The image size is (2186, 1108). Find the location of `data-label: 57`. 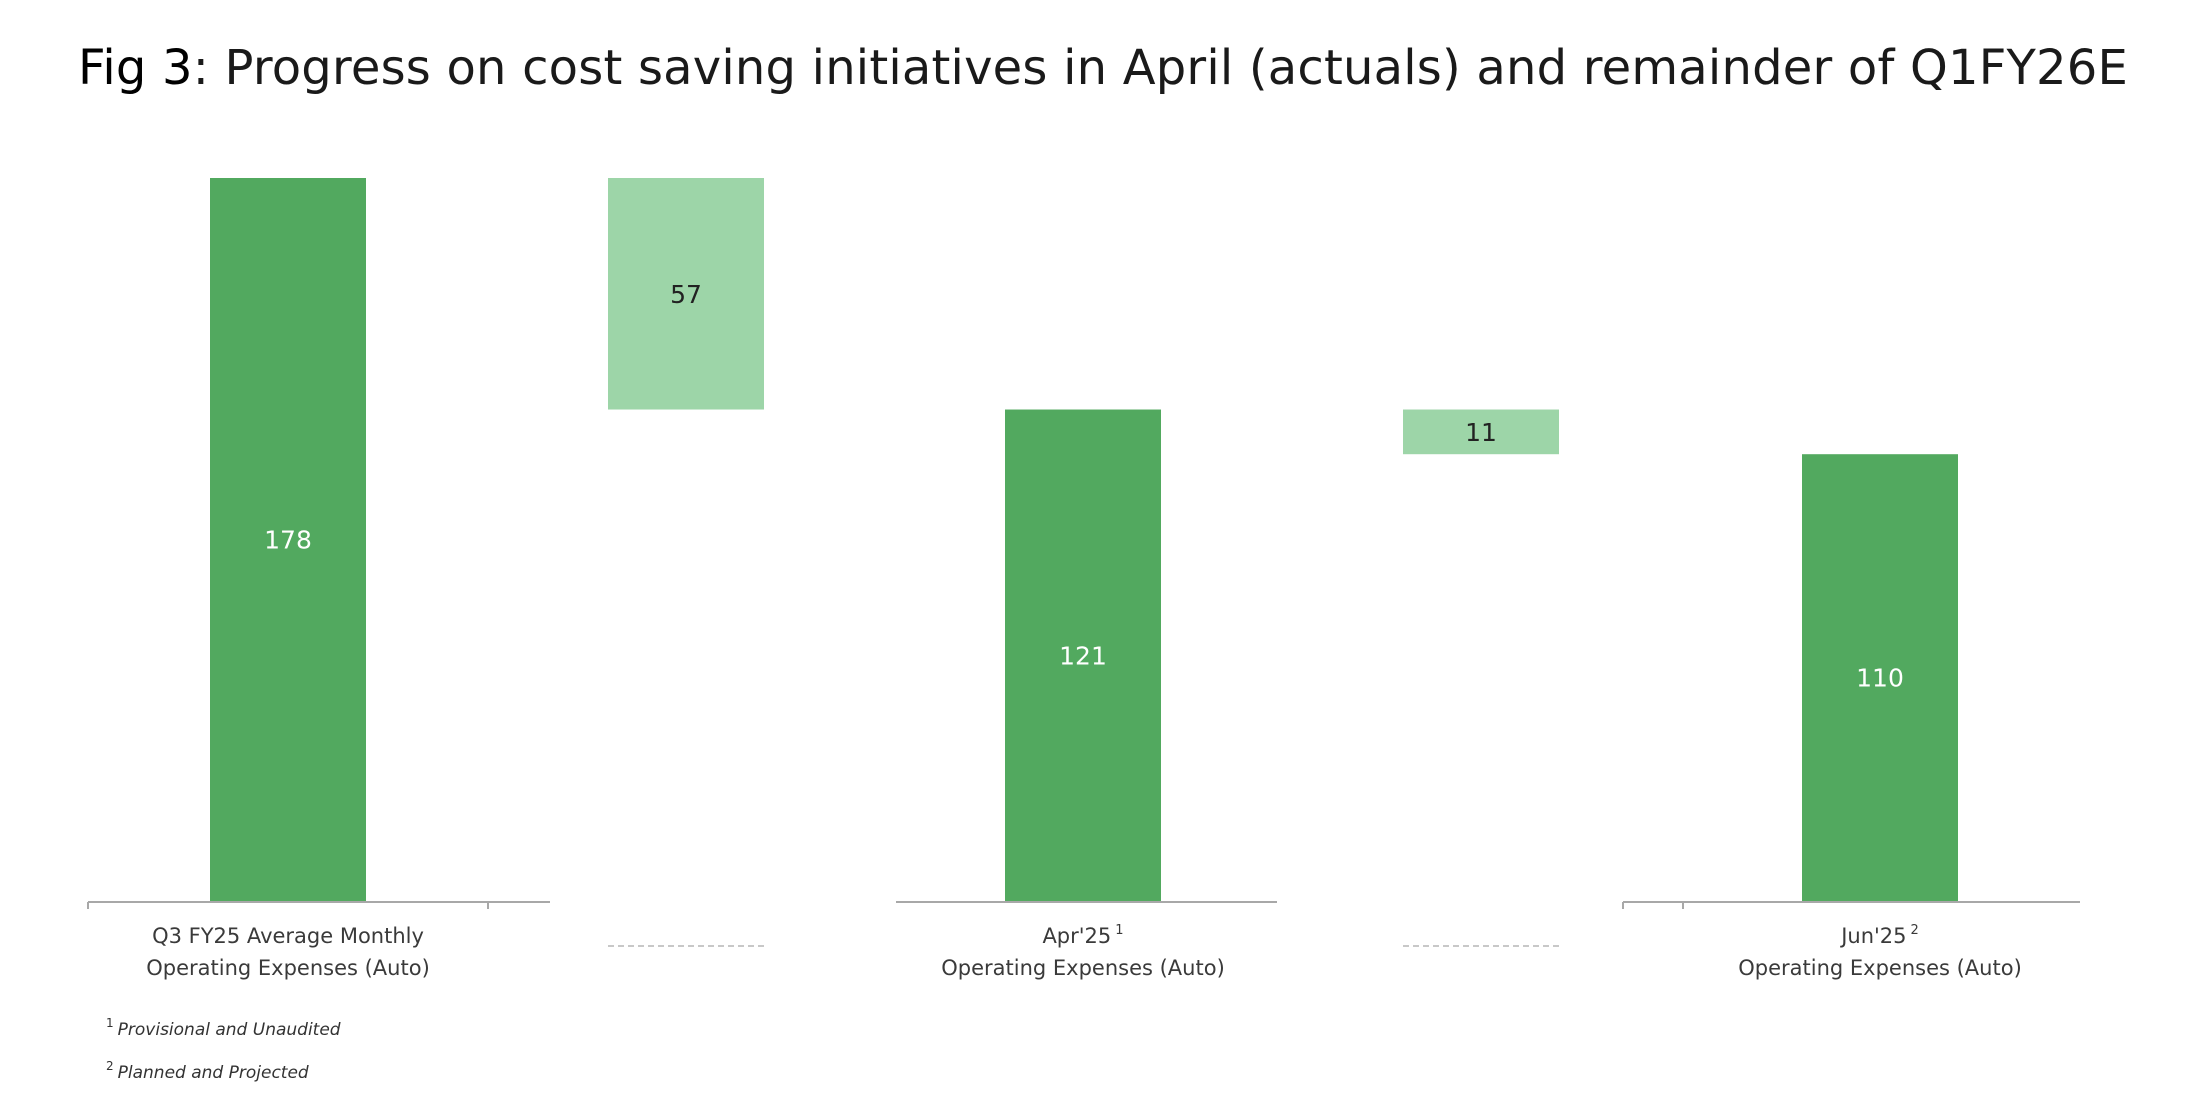

data-label: 57 is located at coordinates (686, 294).